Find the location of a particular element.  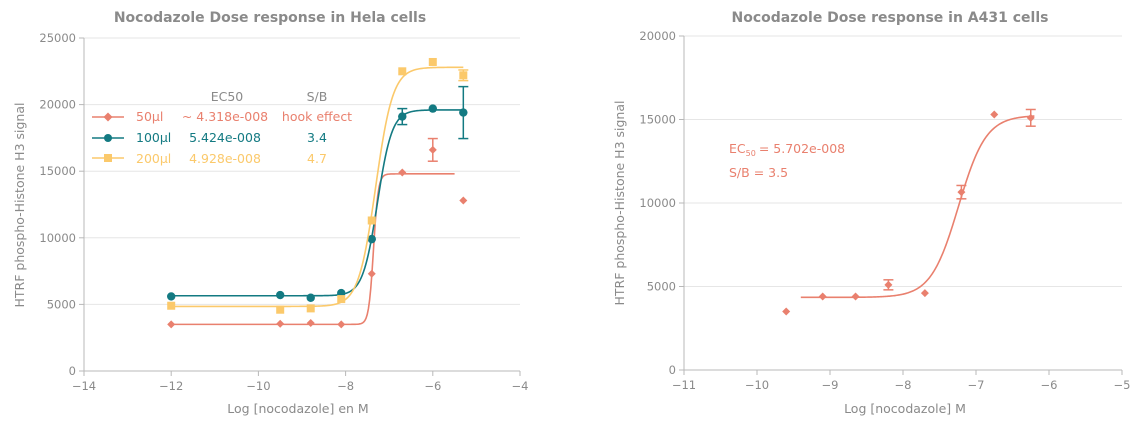

chart1-series2-fit-curve is located at coordinates (317, 187).